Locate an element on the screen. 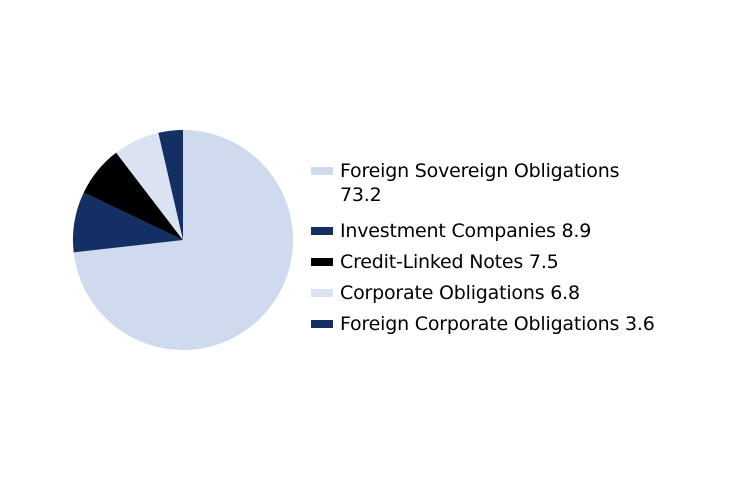 The height and width of the screenshot is (492, 744). pie-slice-foreign-sovereign-obligations is located at coordinates (183, 240).